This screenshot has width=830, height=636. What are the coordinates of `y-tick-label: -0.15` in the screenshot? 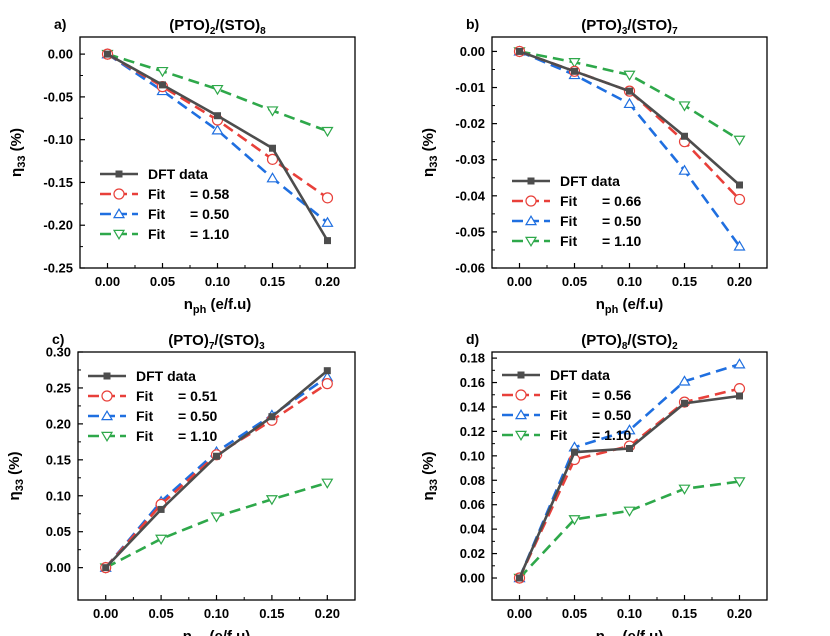 It's located at (58, 182).